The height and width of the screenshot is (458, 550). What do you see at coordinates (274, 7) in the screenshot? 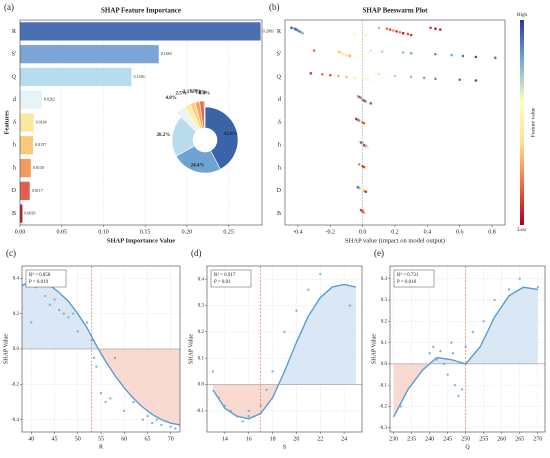
I see `panel-label: (b)` at bounding box center [274, 7].